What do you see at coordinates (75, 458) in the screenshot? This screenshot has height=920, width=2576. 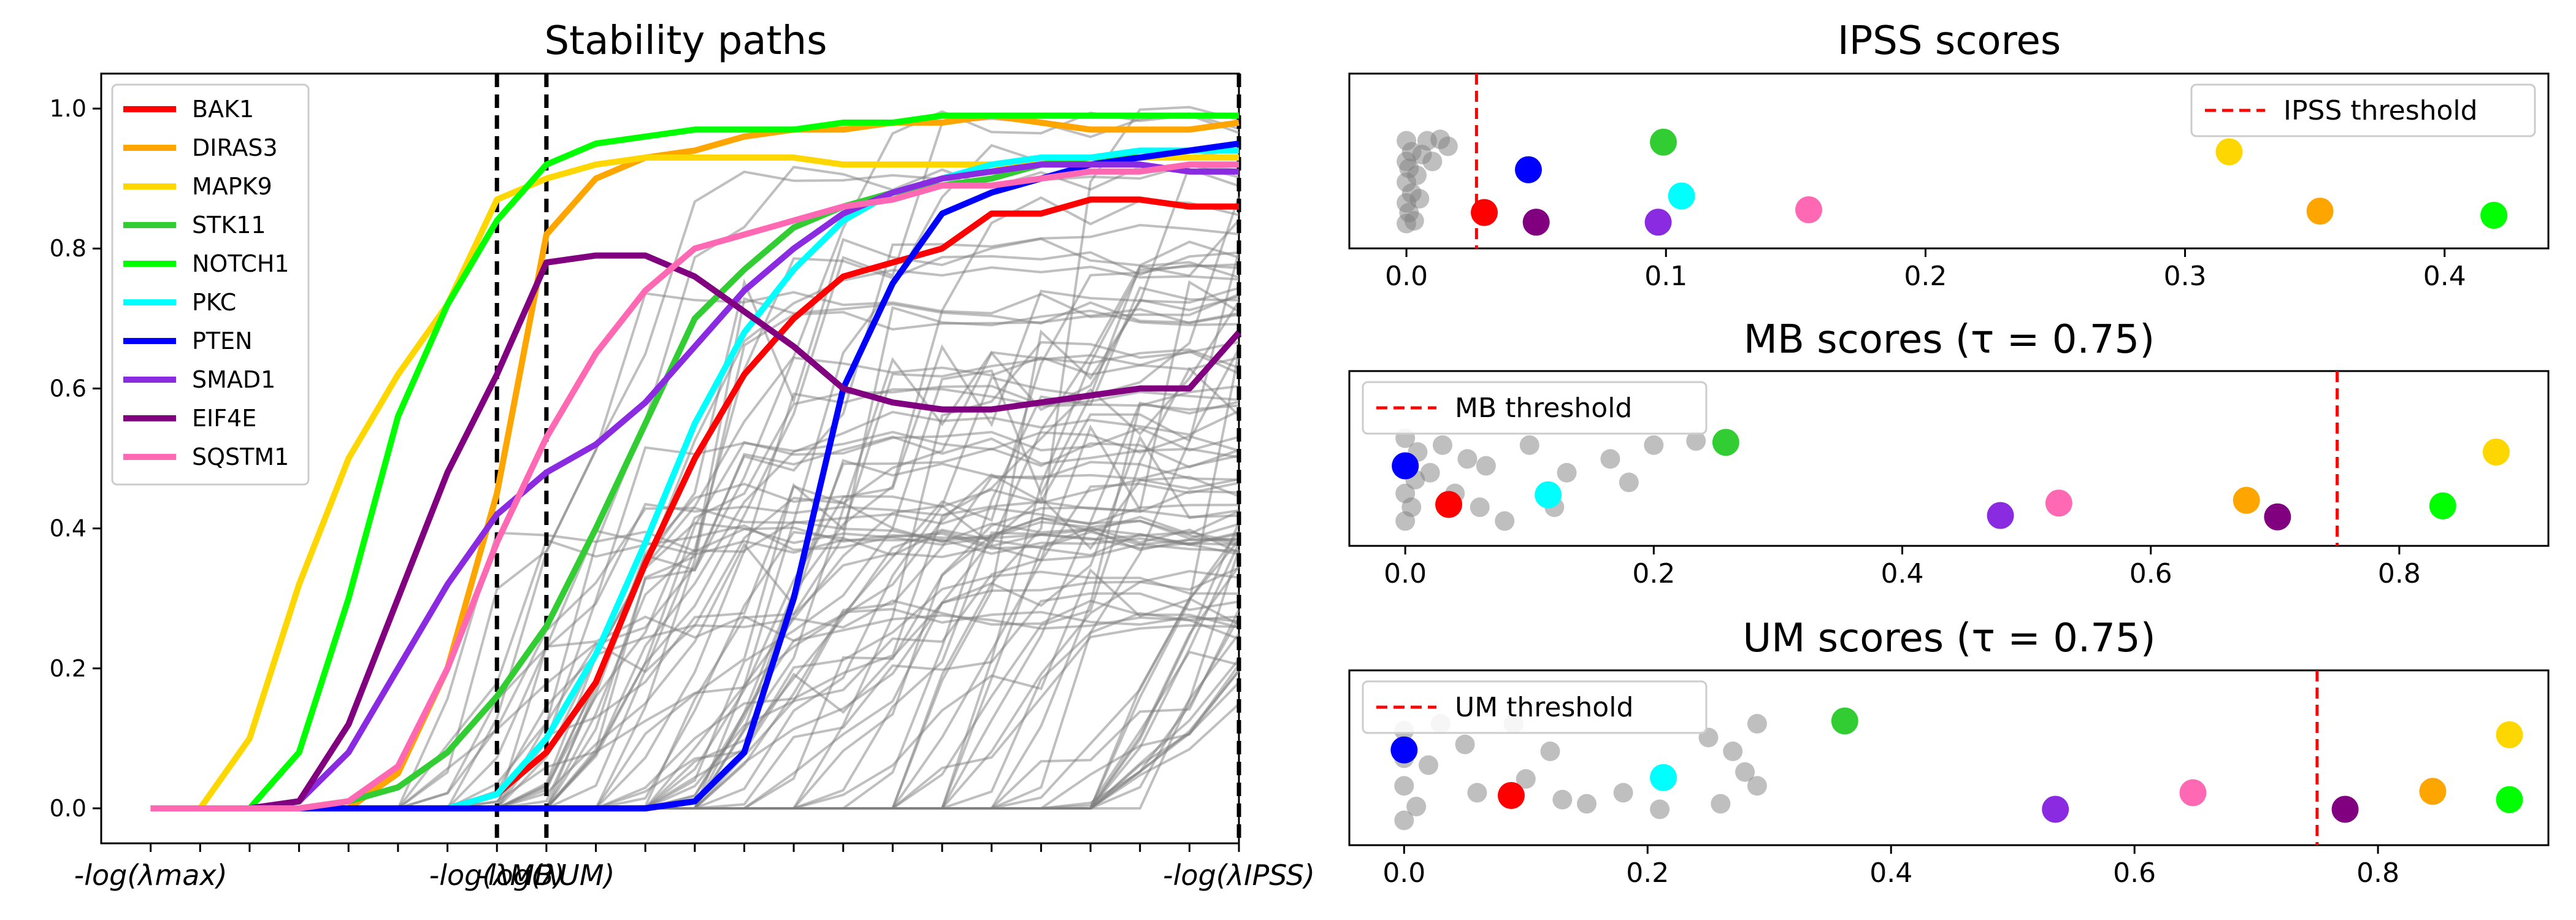 I see `y-axis: 0.0 0.2 0.4 0.6 0.8 1.0` at bounding box center [75, 458].